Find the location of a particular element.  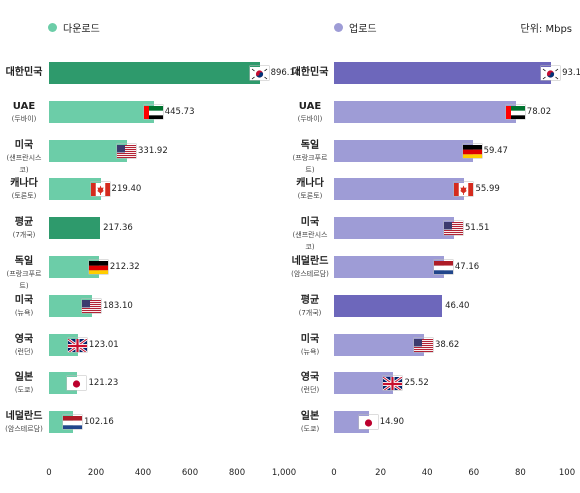

upload-category-name: 대한민국 is located at coordinates (310, 72).